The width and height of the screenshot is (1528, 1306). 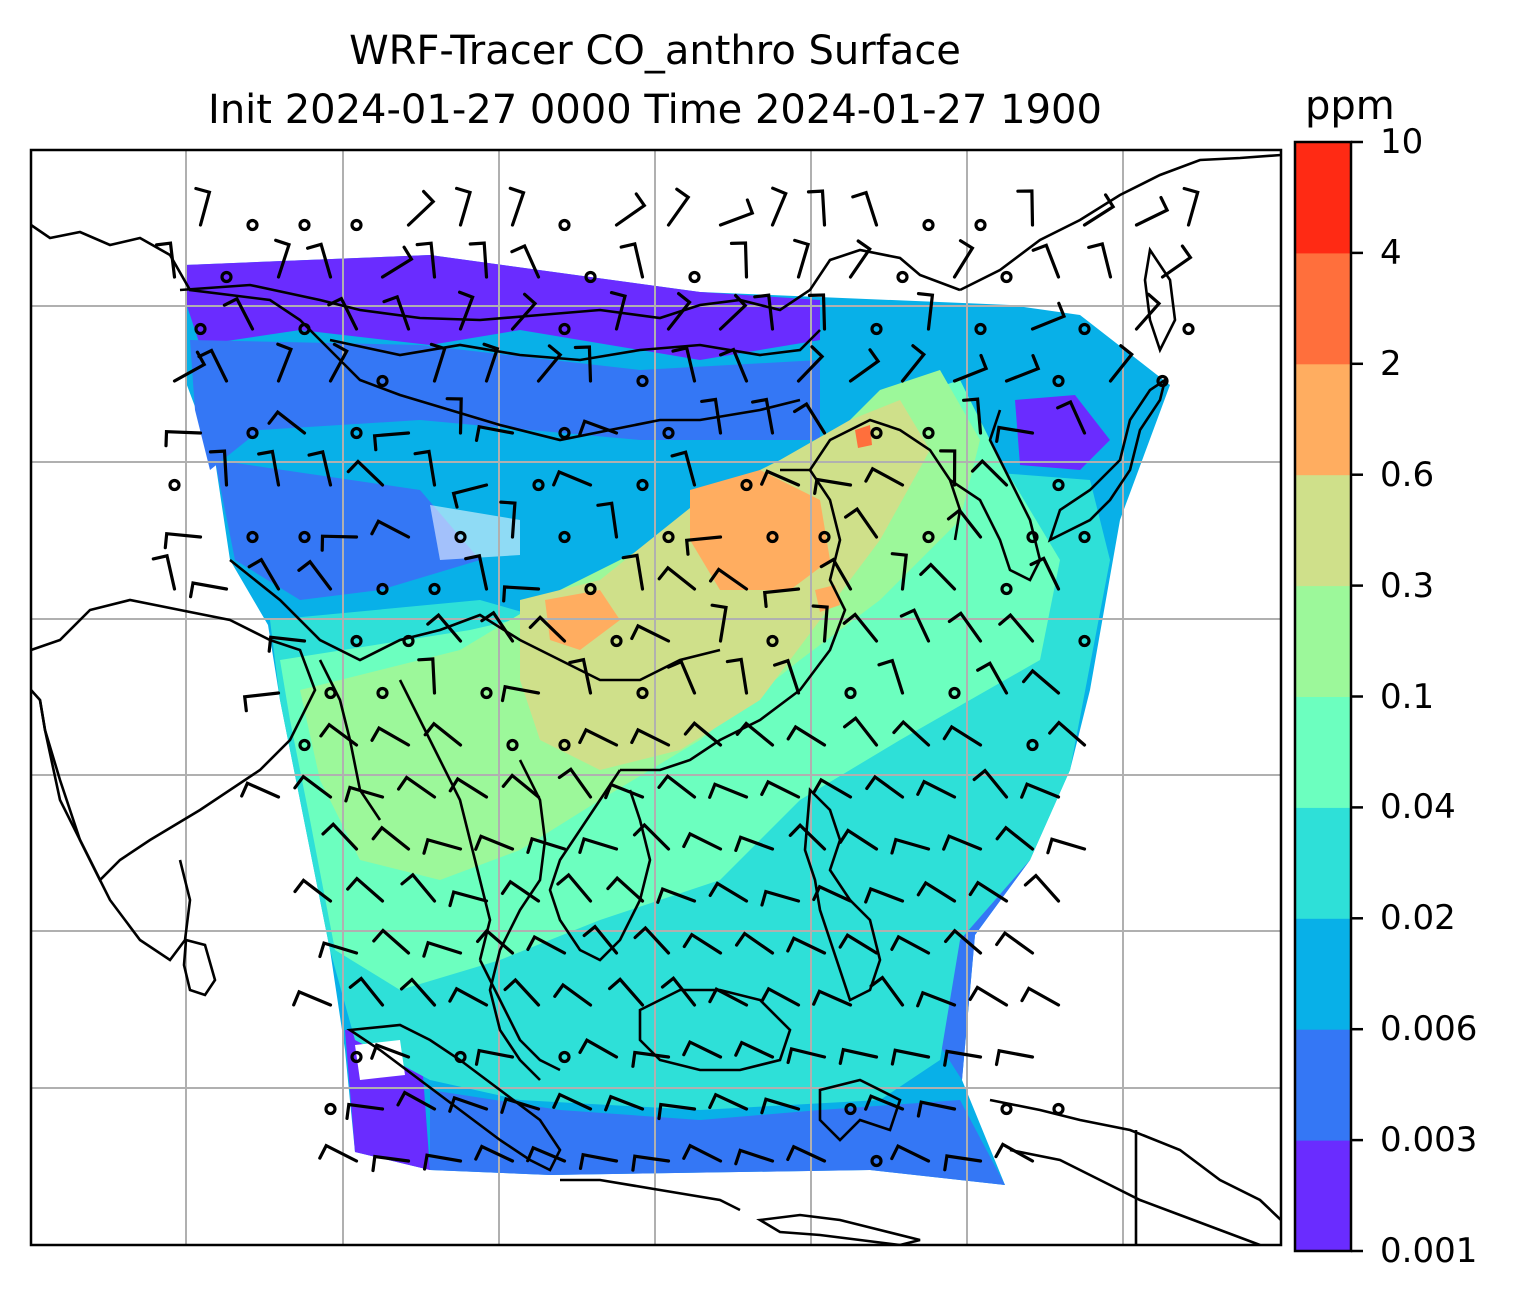 What do you see at coordinates (650, 1195) in the screenshot?
I see `coast-java` at bounding box center [650, 1195].